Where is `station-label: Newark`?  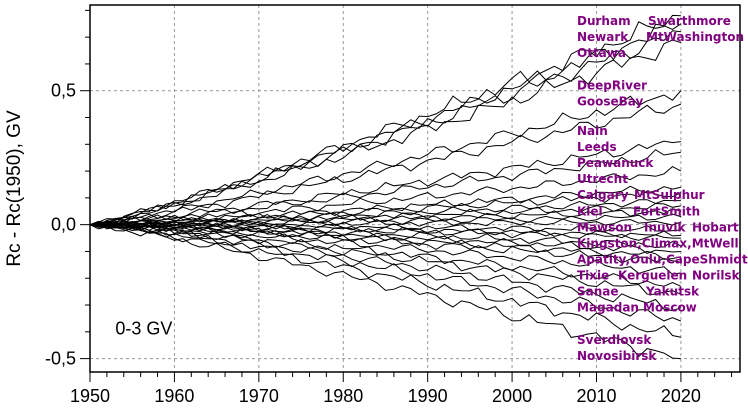 station-label: Newark is located at coordinates (603, 37).